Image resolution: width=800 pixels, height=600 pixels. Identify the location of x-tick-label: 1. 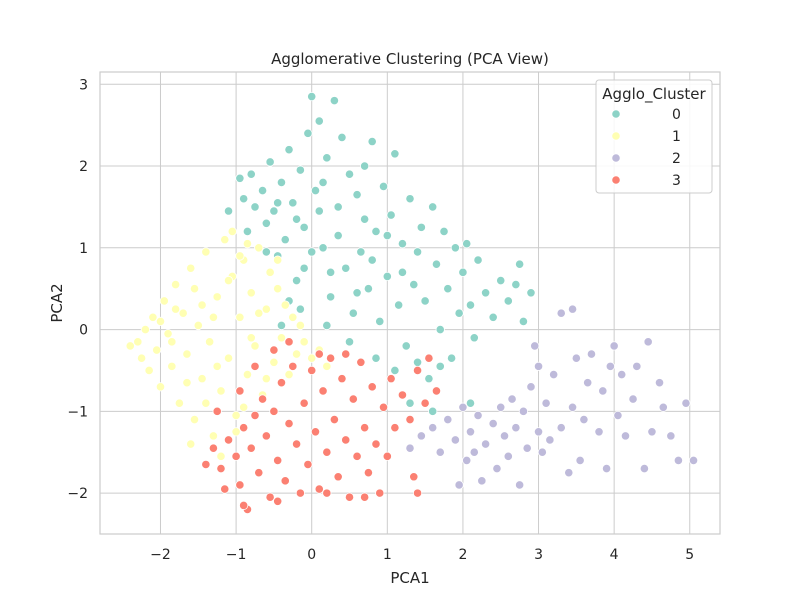
(387, 555).